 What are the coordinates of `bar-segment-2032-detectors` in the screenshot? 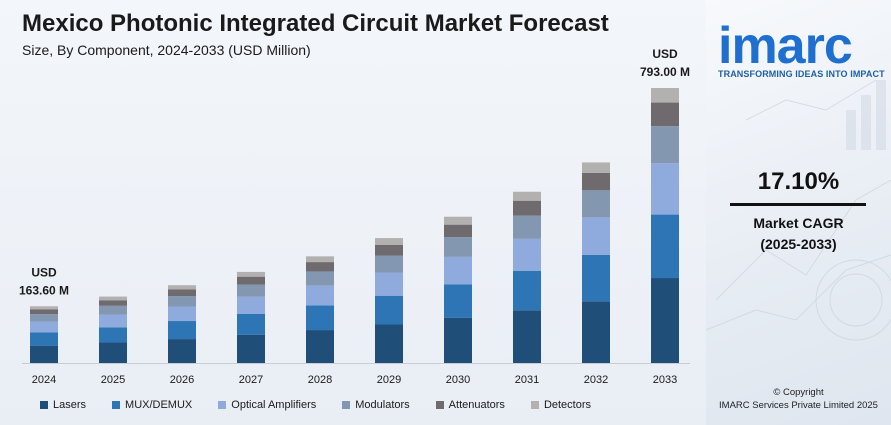 It's located at (596, 167).